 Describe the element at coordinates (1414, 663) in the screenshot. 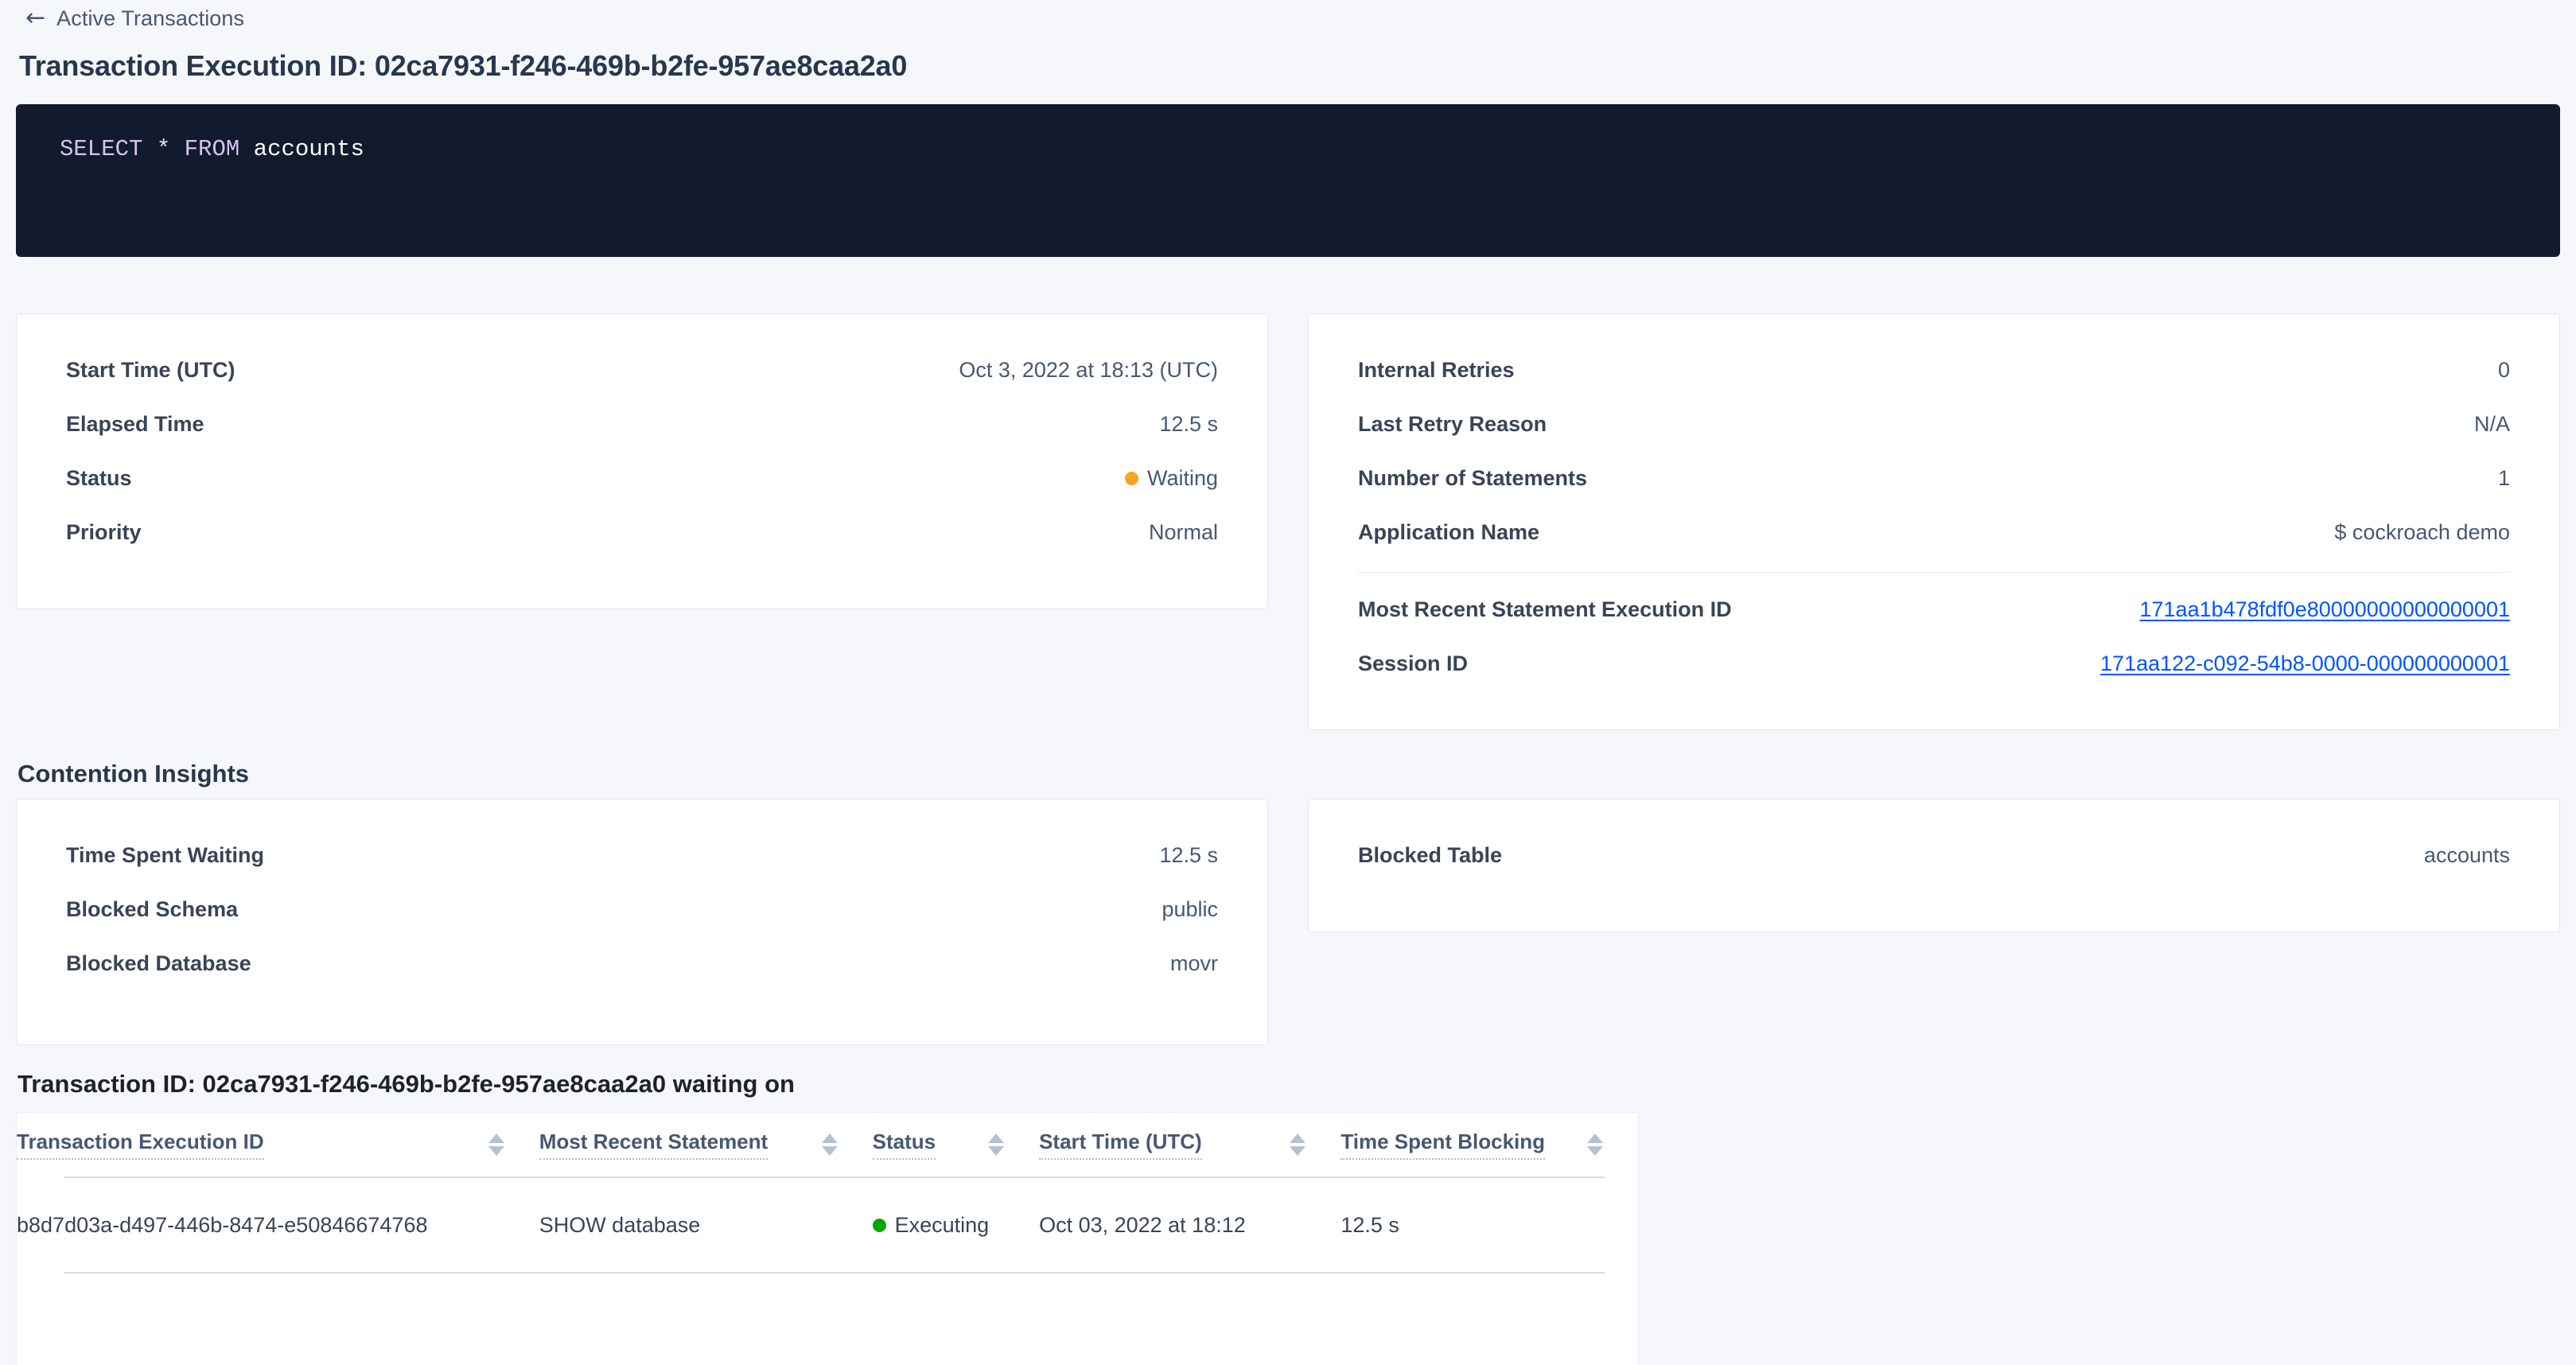

I see `detail-label: Session ID` at that location.